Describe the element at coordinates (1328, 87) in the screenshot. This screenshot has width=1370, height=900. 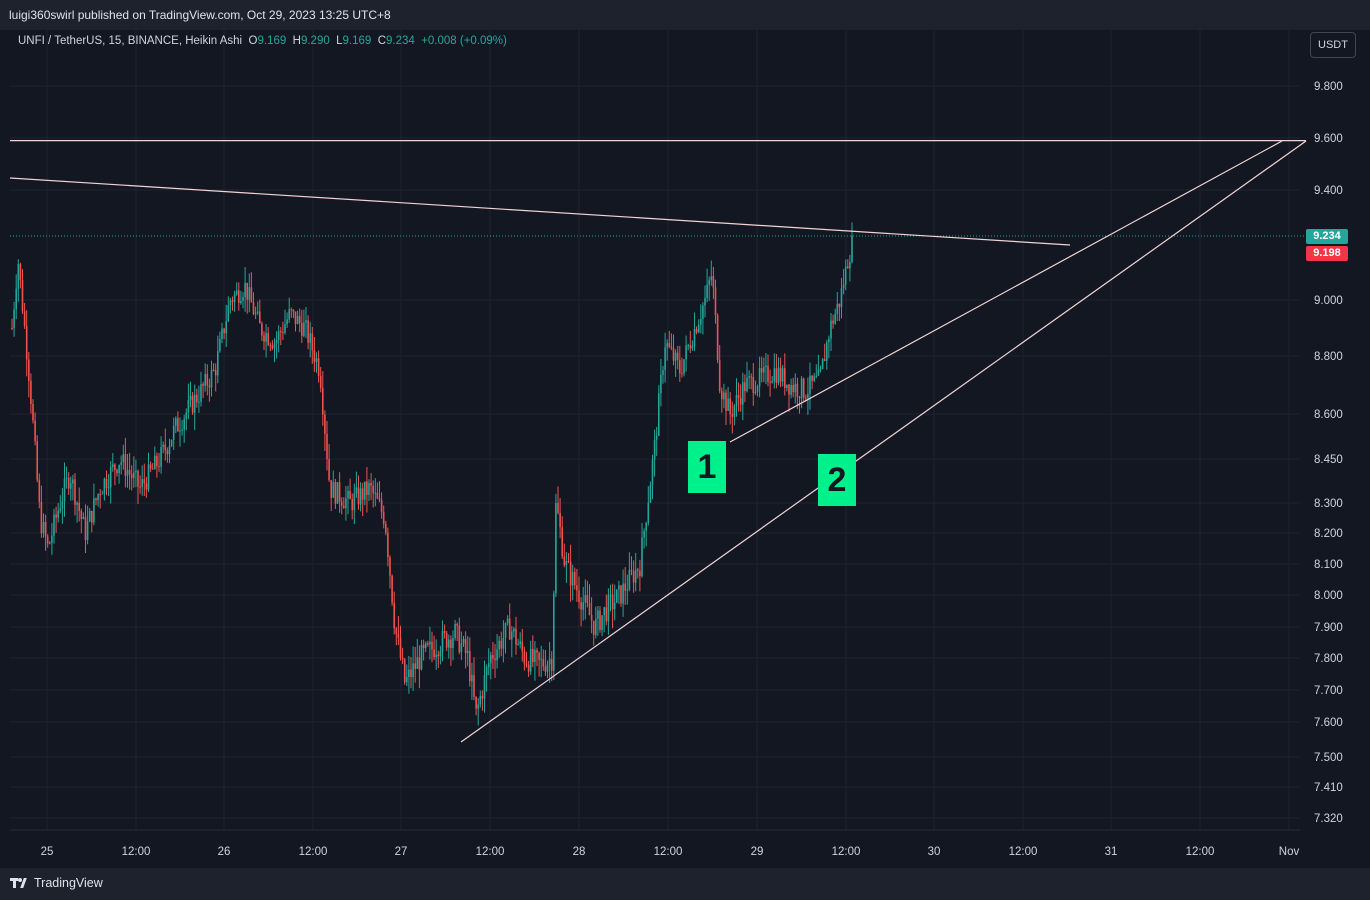
I see `y-tick-label: 9.800` at that location.